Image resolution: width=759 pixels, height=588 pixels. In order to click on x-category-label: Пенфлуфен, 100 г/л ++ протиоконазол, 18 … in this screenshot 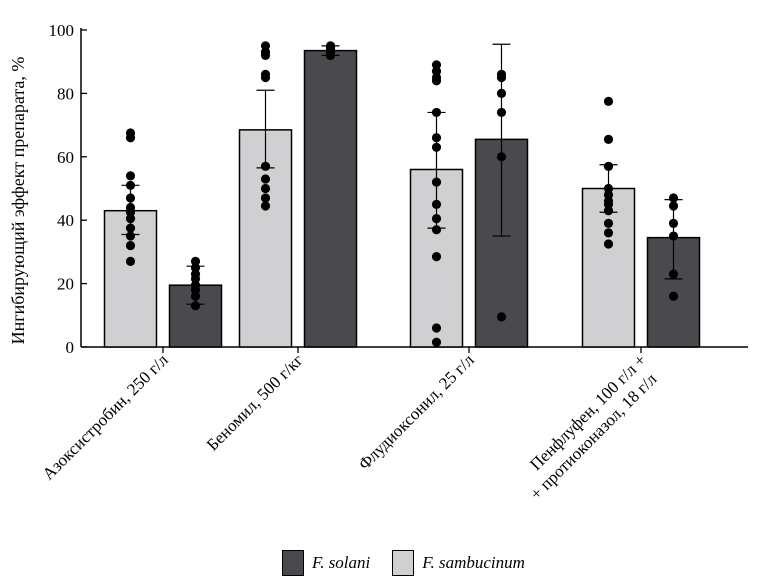, I will do `click(588, 426)`.